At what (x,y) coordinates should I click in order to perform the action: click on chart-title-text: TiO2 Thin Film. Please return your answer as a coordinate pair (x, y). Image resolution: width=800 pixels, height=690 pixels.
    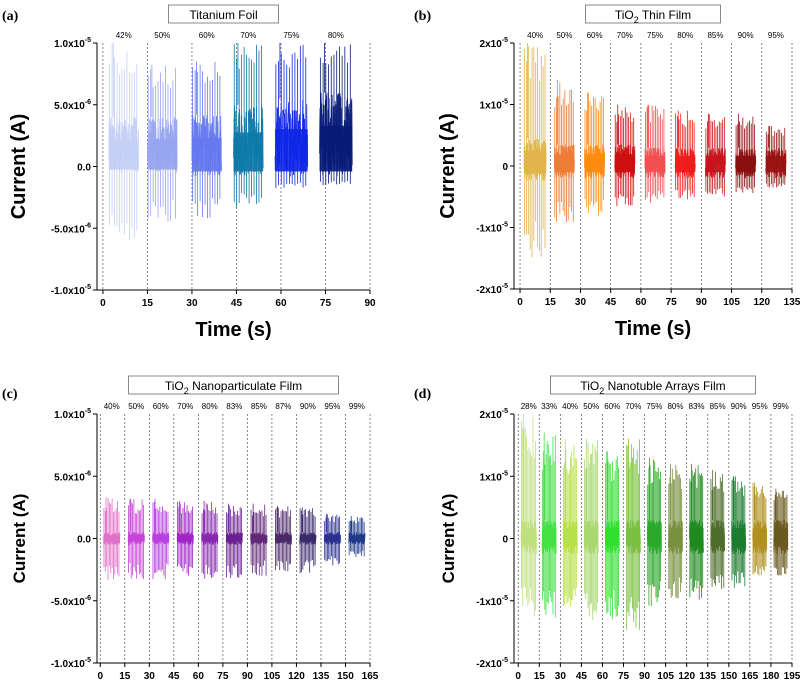
    Looking at the image, I should click on (653, 16).